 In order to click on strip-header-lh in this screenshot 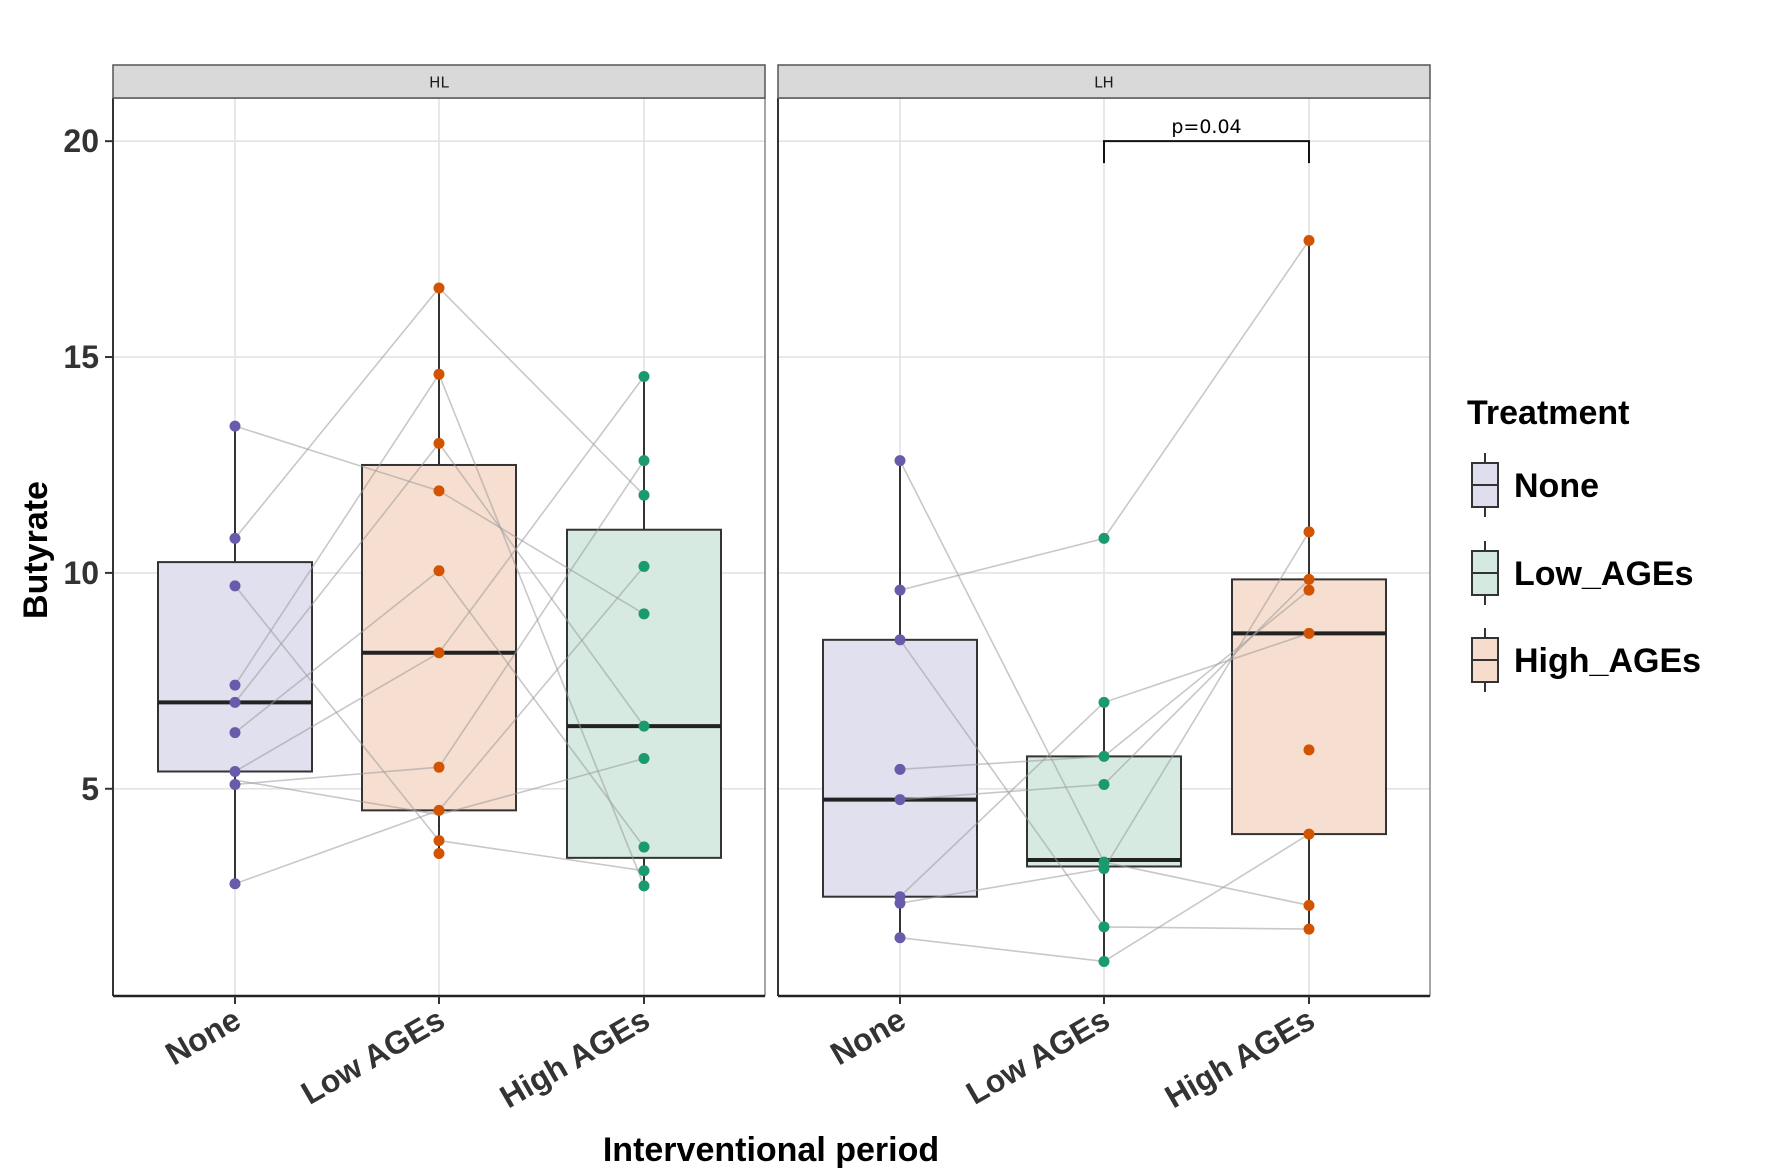, I will do `click(1104, 81)`.